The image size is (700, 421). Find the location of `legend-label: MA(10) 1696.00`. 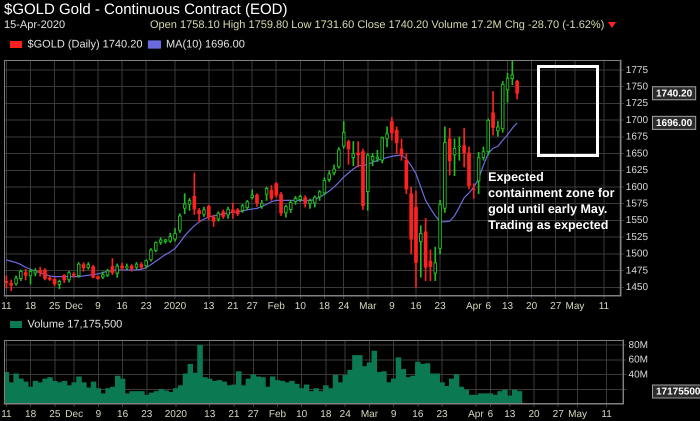

legend-label: MA(10) 1696.00 is located at coordinates (205, 44).